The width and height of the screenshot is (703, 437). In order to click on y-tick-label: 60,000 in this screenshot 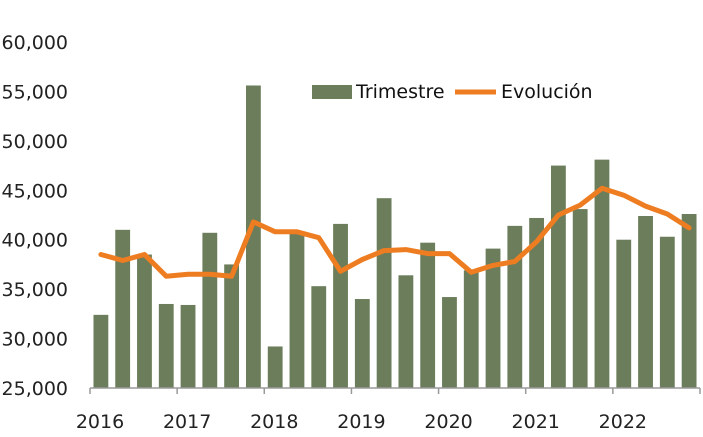, I will do `click(35, 43)`.